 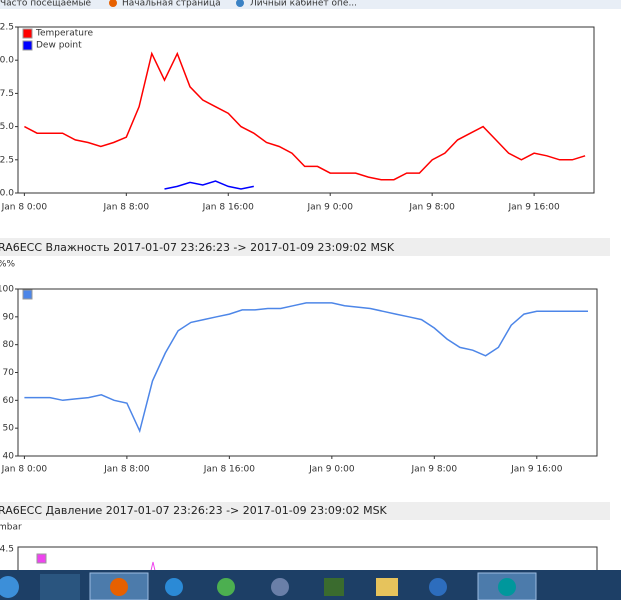 I want to click on legend-label: Dew point, so click(x=59, y=46).